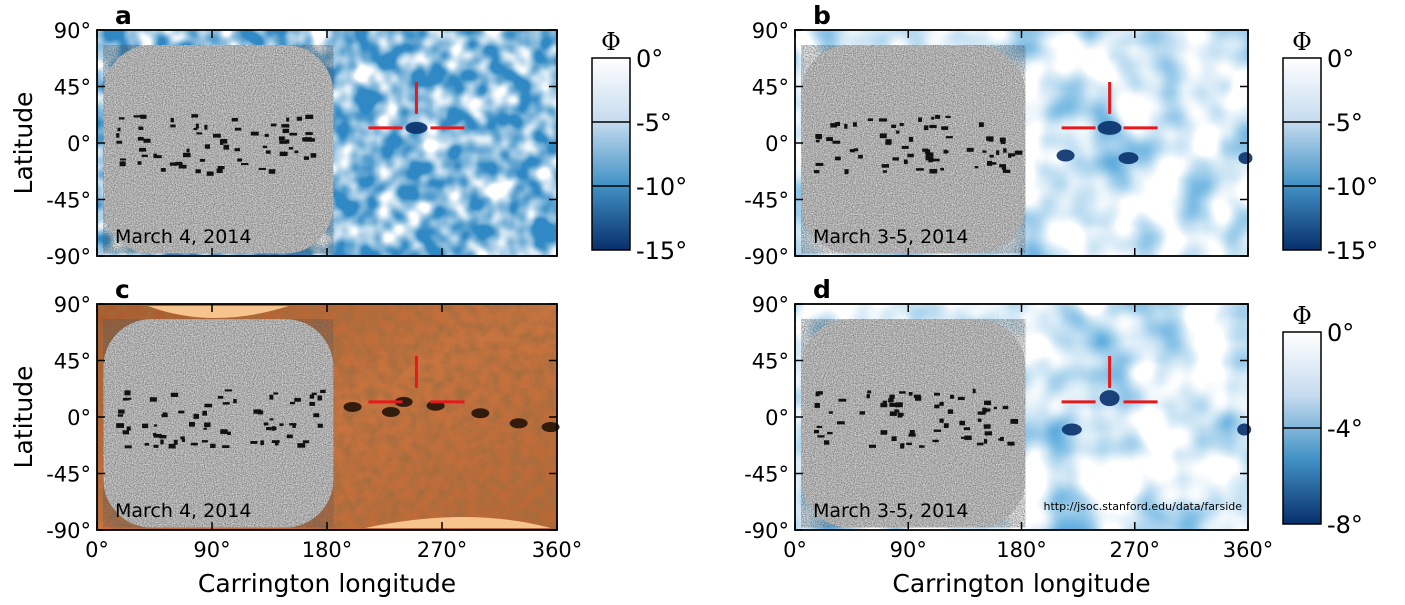 Image resolution: width=1405 pixels, height=605 pixels. What do you see at coordinates (654, 123) in the screenshot?
I see `colorbar-tick-label: -5°` at bounding box center [654, 123].